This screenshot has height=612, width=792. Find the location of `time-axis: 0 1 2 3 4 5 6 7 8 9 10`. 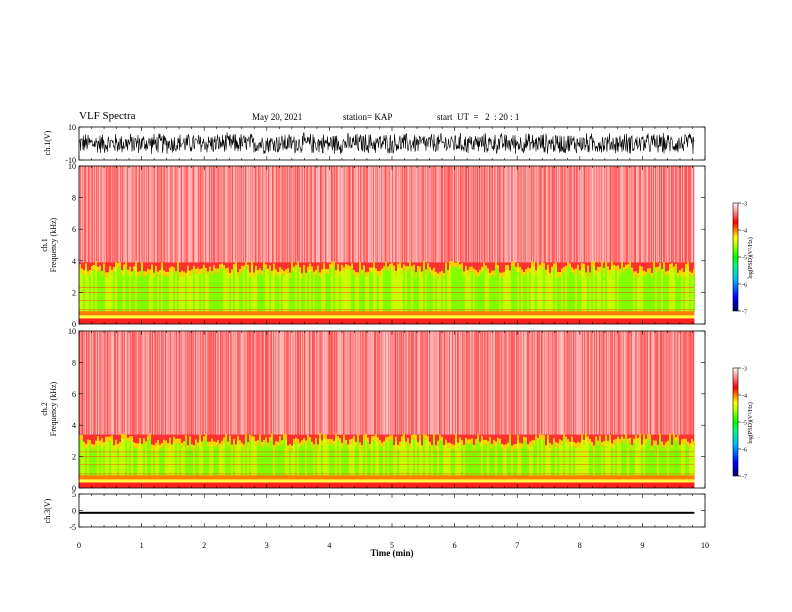

time-axis: 0 1 2 3 4 5 6 7 8 9 10 is located at coordinates (393, 545).